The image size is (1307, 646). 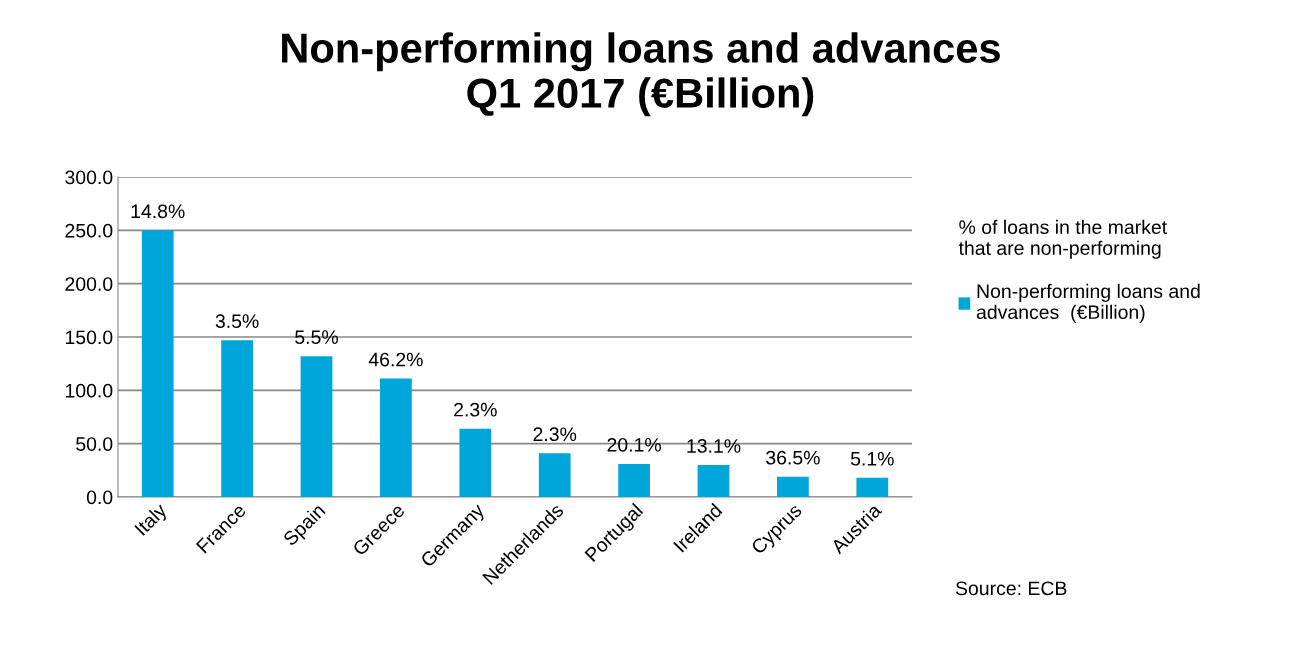 What do you see at coordinates (89, 284) in the screenshot?
I see `y-tick-label: 200.0` at bounding box center [89, 284].